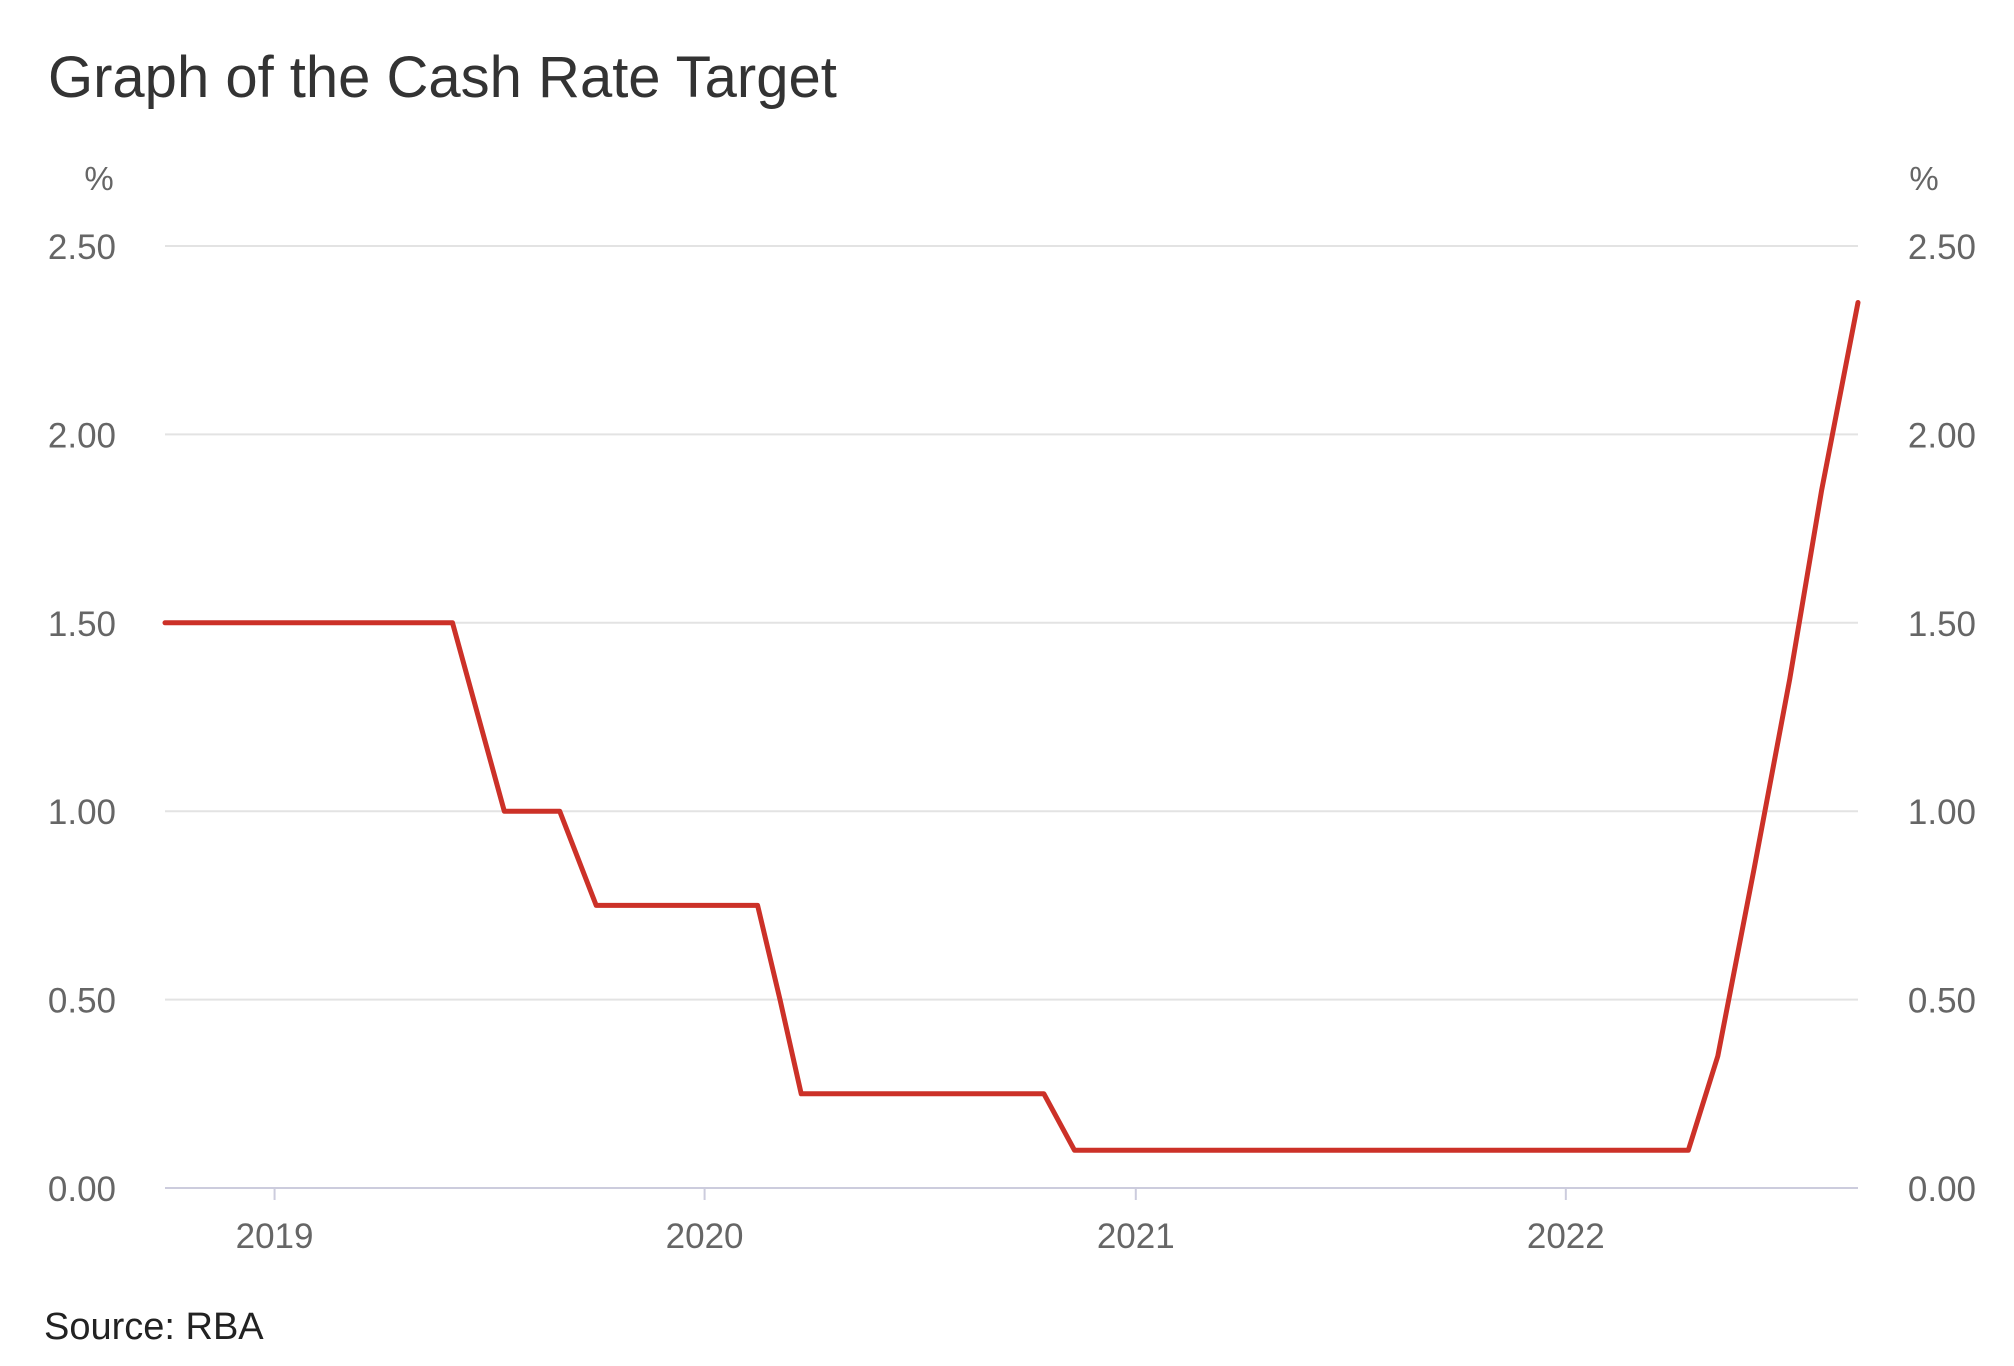 This screenshot has height=1366, width=2014. Describe the element at coordinates (82, 812) in the screenshot. I see `y-tick-label-left: 1.00` at that location.